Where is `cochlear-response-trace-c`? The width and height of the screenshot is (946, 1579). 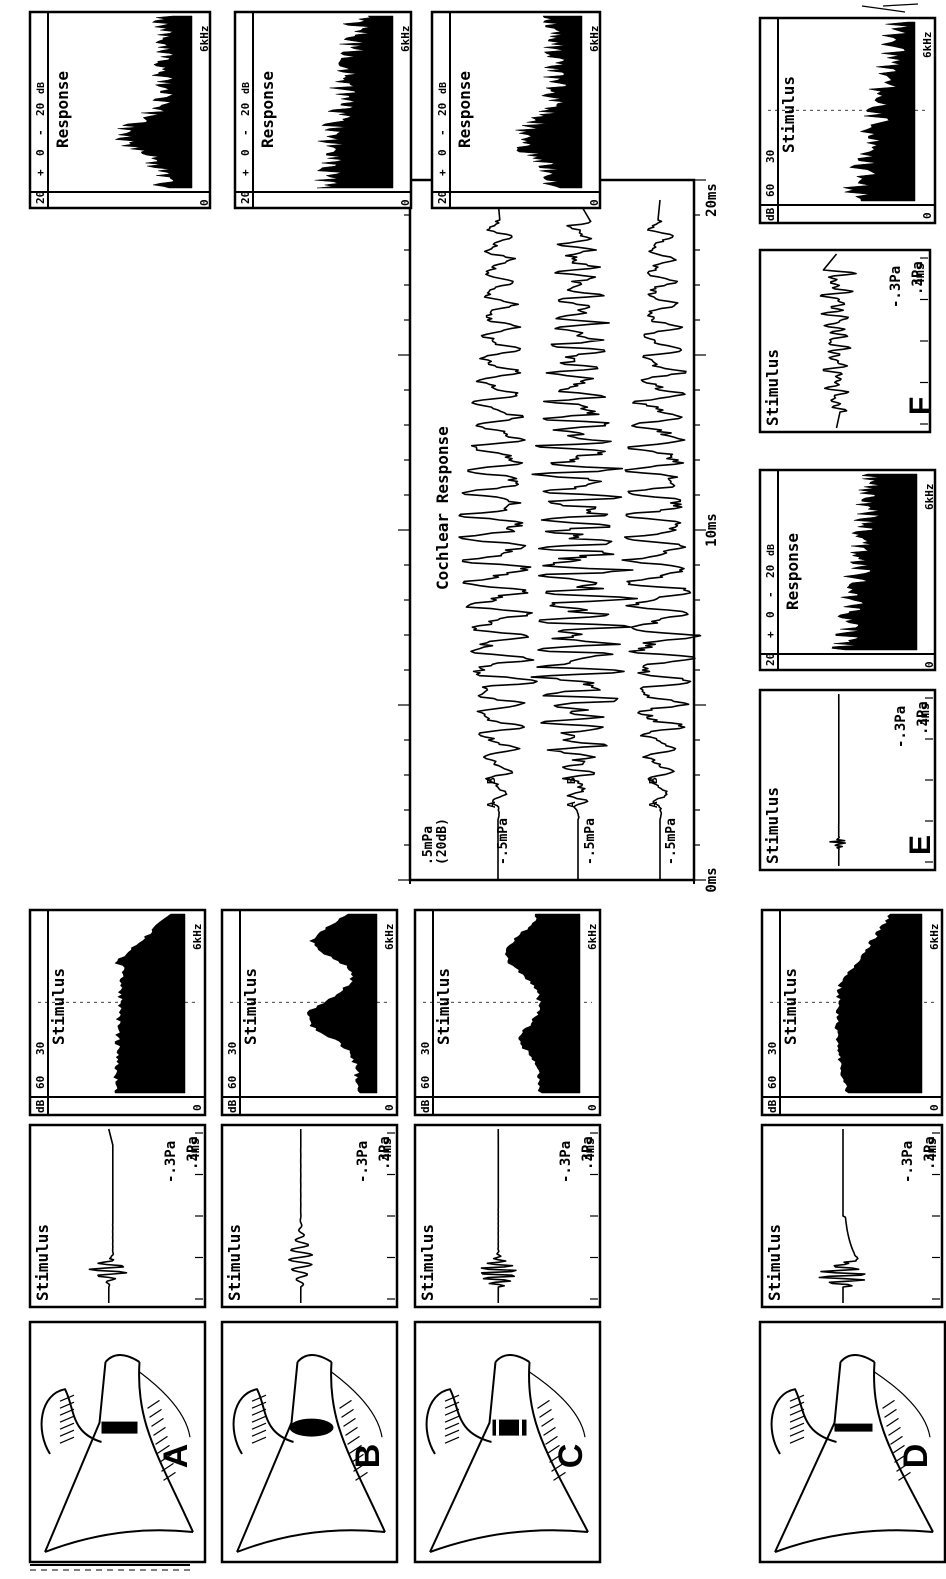 cochlear-response-trace-c is located at coordinates (661, 539).